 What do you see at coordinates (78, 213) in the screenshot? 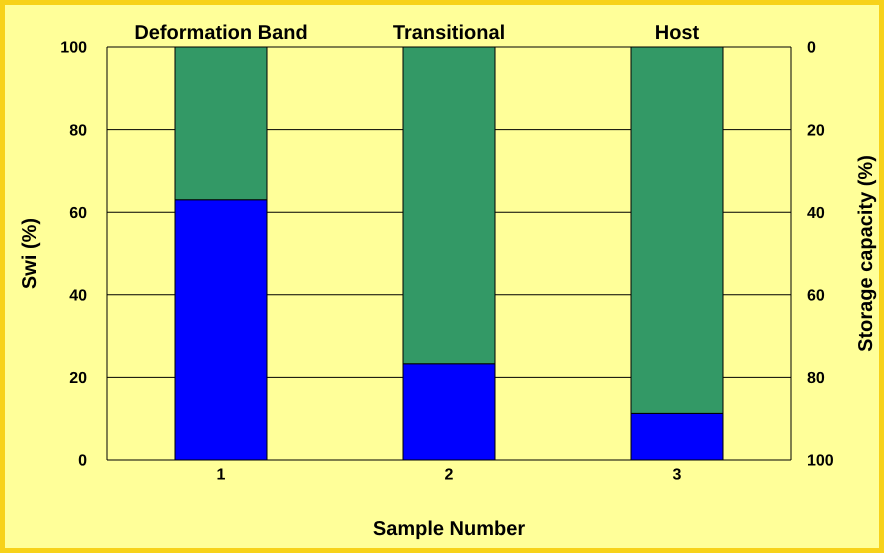
I see `y-tick-label: 60` at bounding box center [78, 213].